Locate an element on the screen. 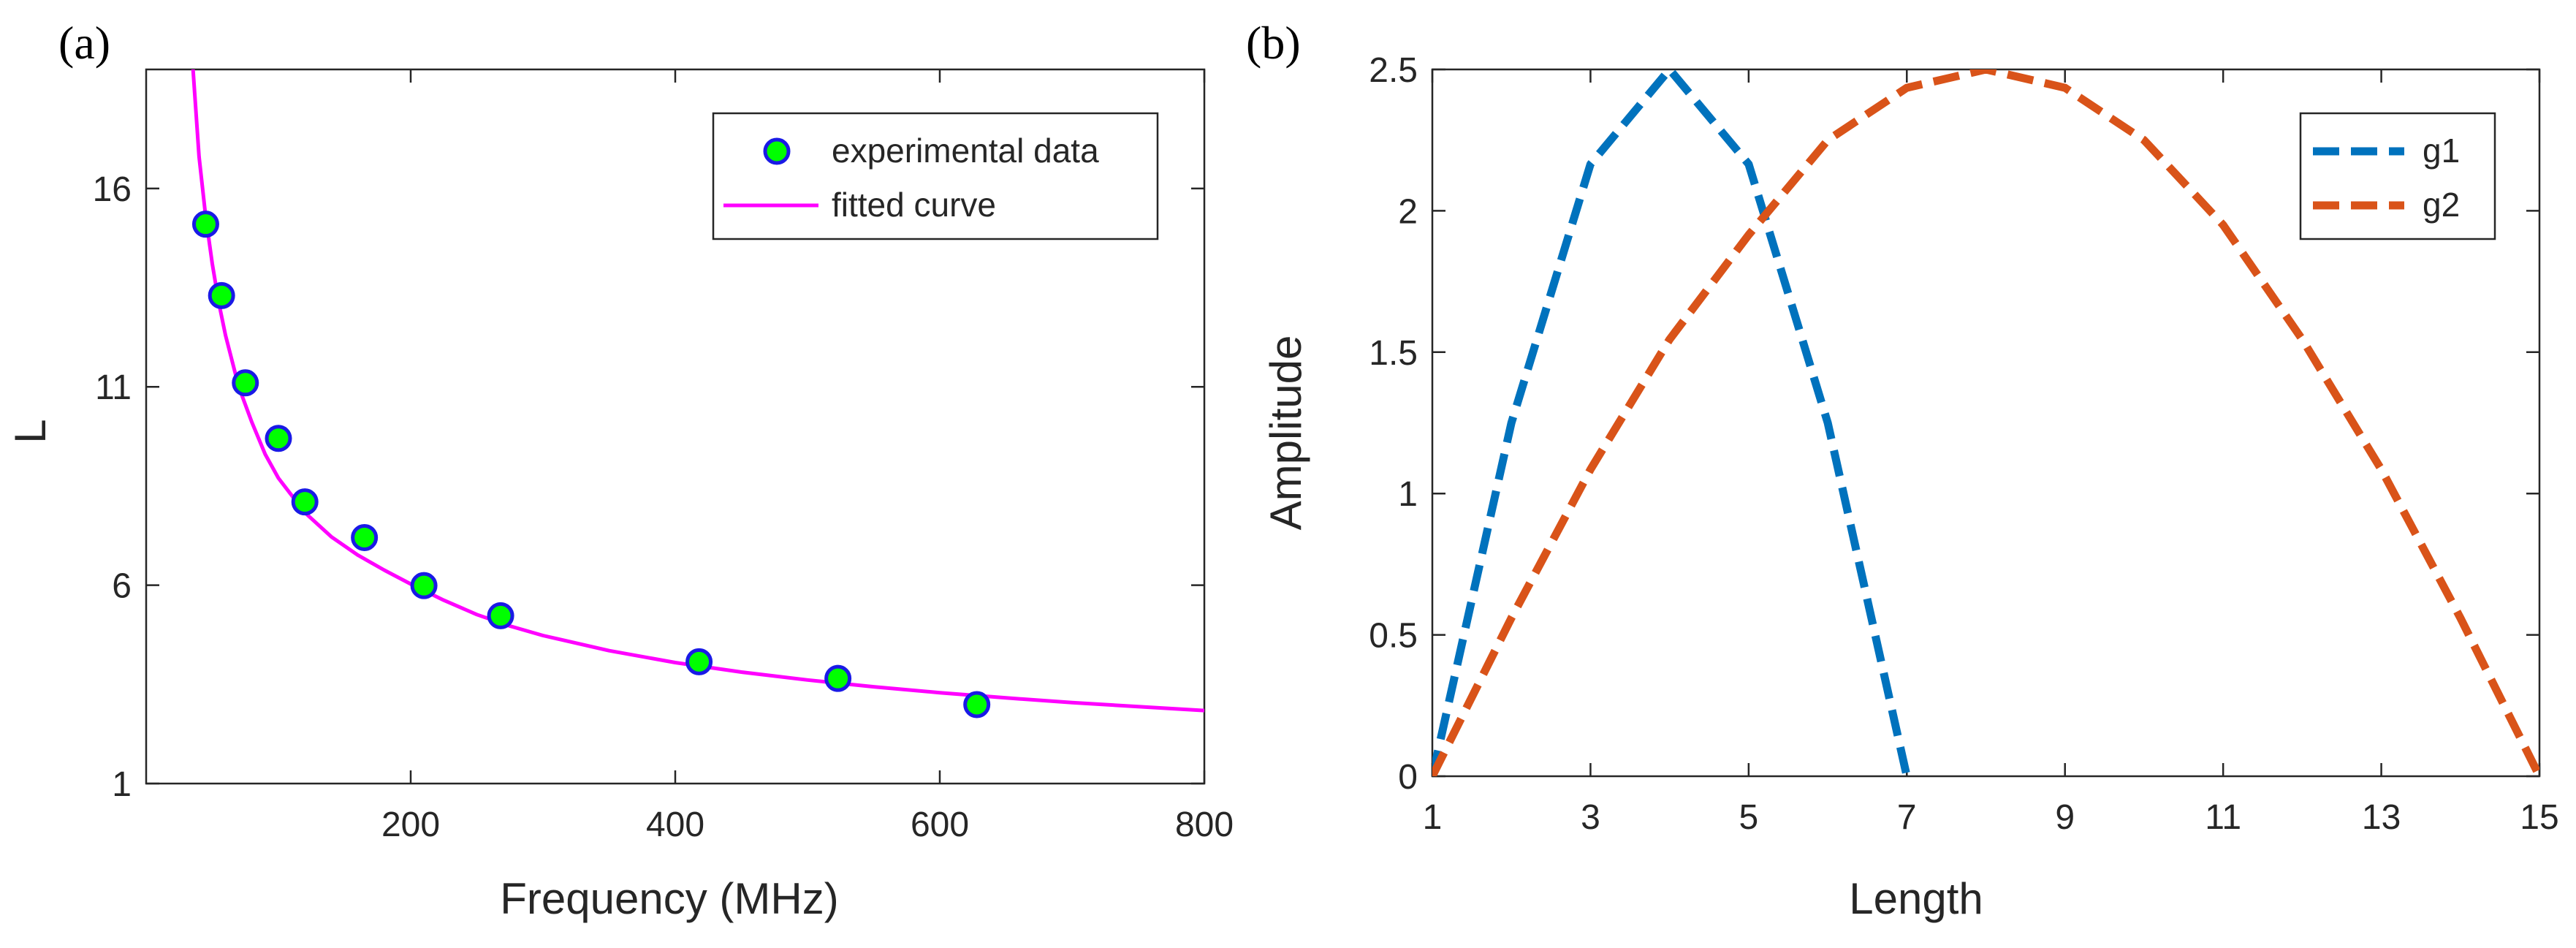 This screenshot has width=2576, height=948. panel-b-xlabel: Length is located at coordinates (1916, 898).